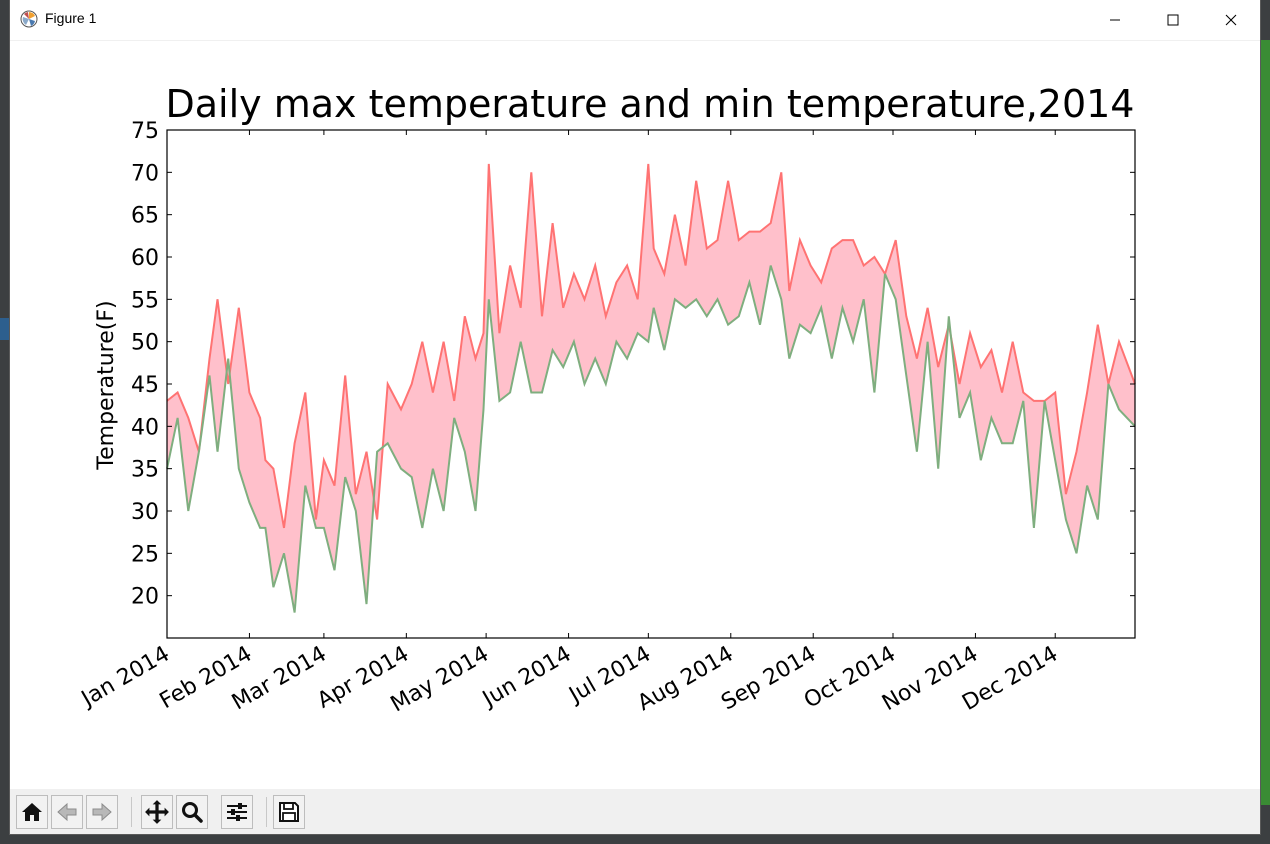 The height and width of the screenshot is (844, 1270). Describe the element at coordinates (145, 258) in the screenshot. I see `y-tick-label: 60` at that location.